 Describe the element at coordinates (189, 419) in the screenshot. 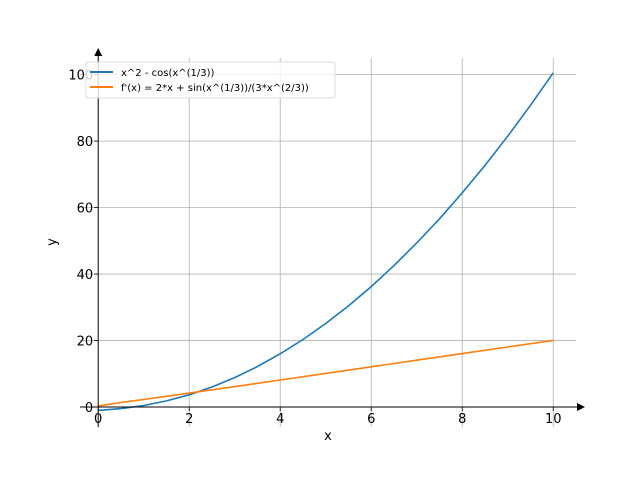

I see `x-tick-label: 2` at that location.